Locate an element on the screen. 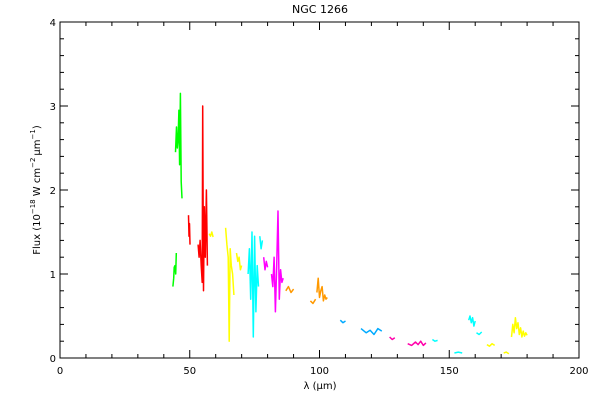 This screenshot has width=600, height=400. y-axis-label-sup: −18 is located at coordinates (33, 206).